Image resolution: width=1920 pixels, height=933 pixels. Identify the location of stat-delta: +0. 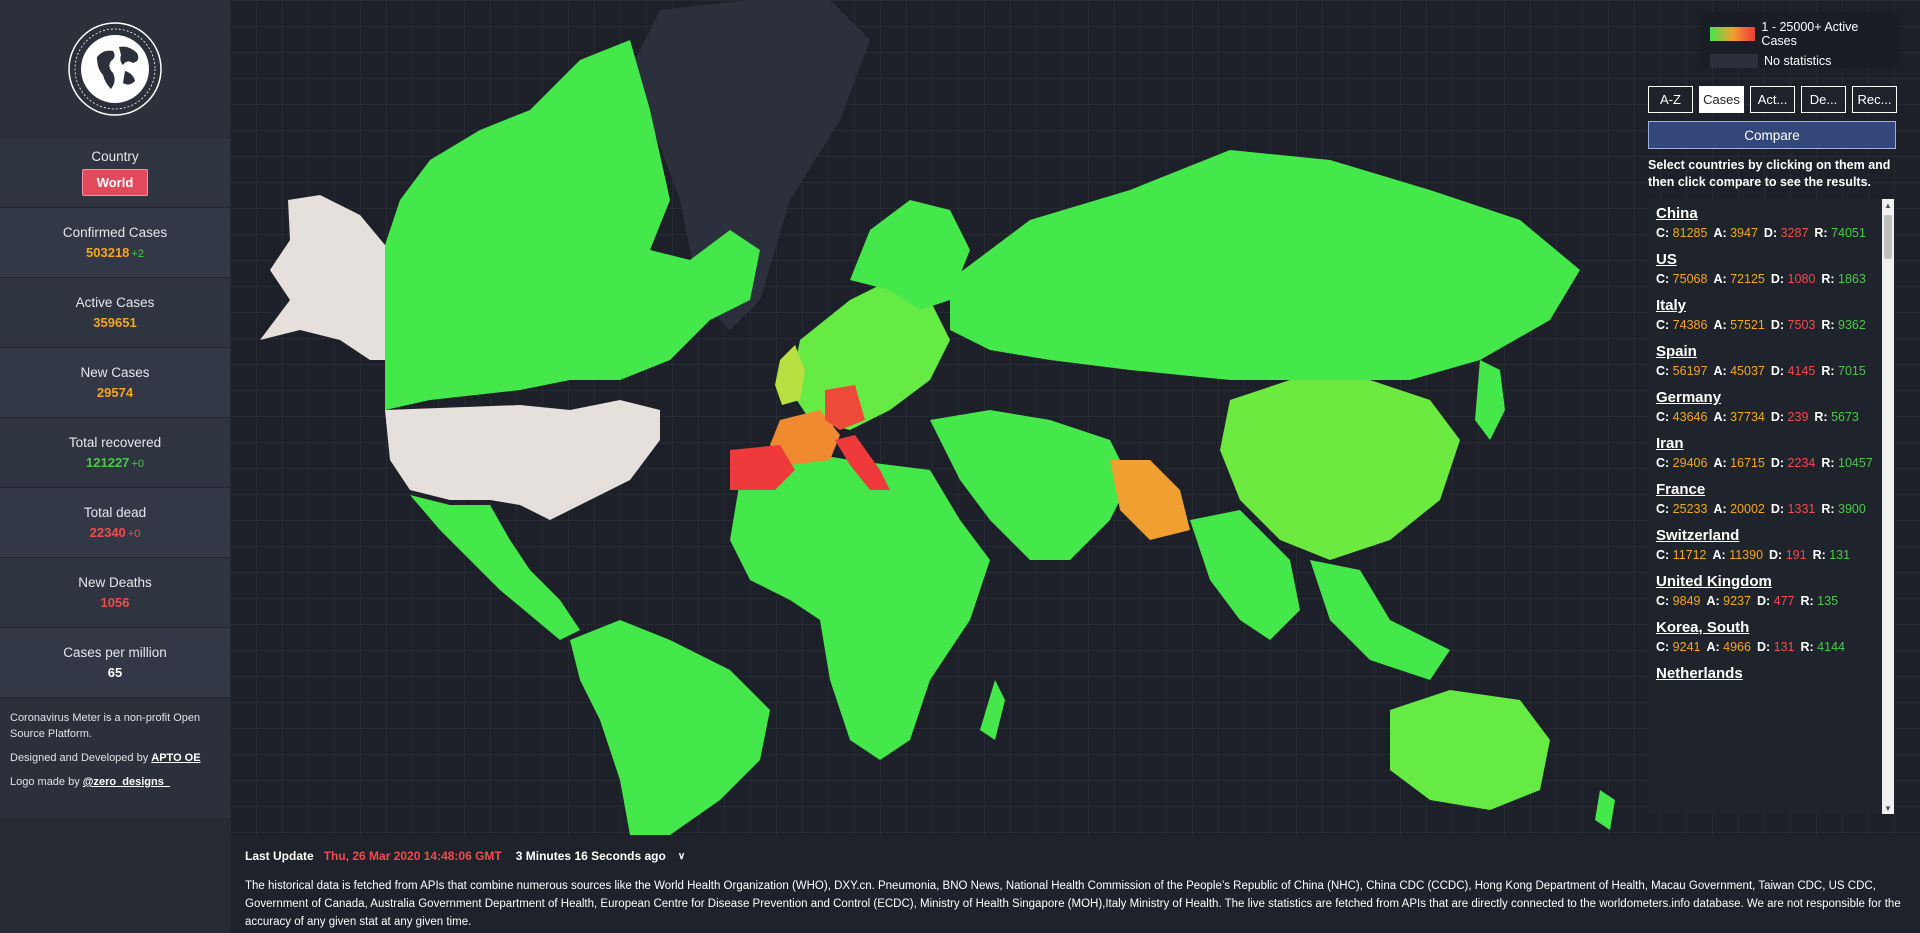
(134, 534).